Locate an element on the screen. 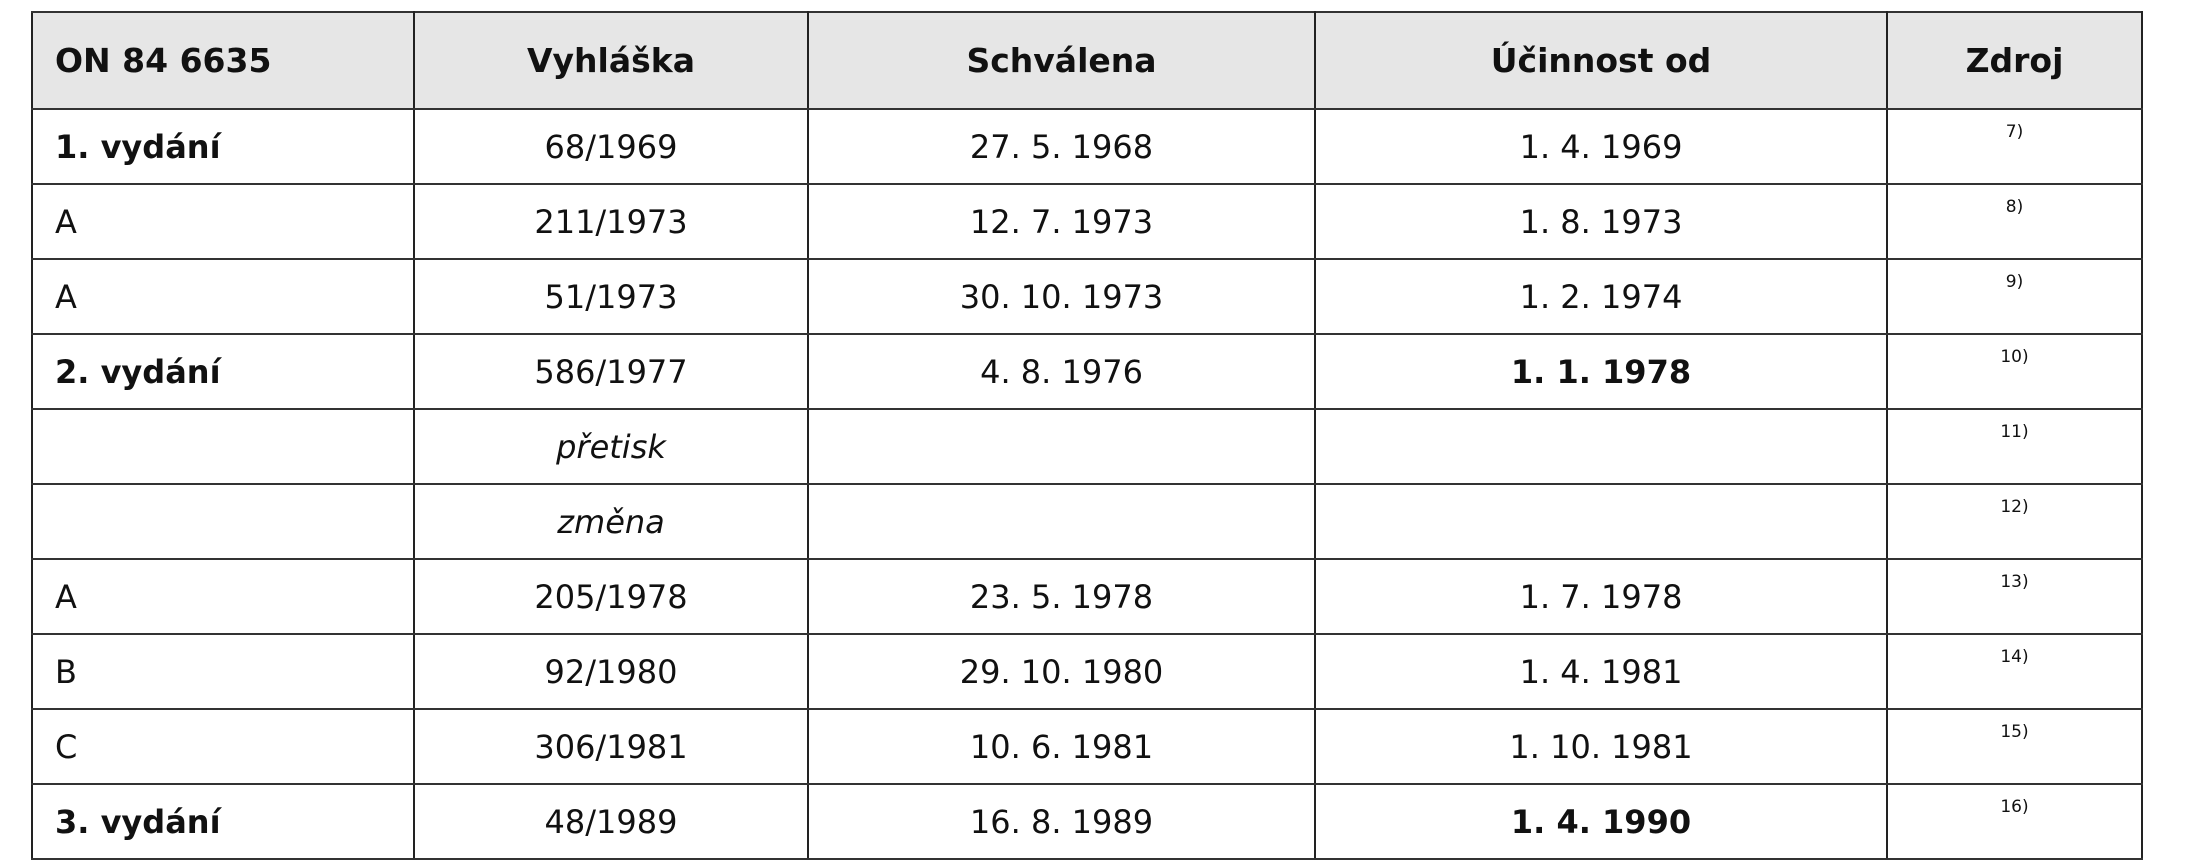 Image resolution: width=2188 pixels, height=860 pixels. table-cell: 1. 7. 1978 is located at coordinates (1601, 596).